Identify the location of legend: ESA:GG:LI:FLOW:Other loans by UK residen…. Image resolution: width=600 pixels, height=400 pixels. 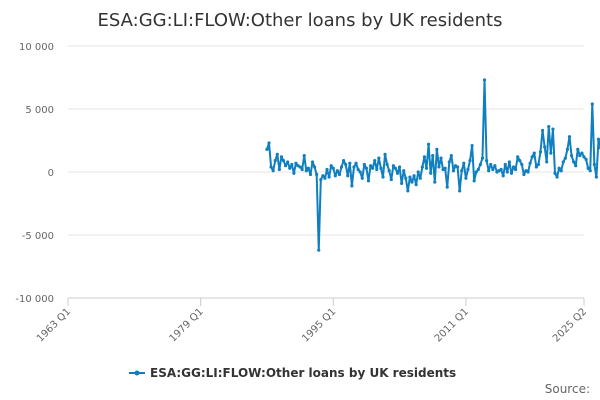
(292, 373).